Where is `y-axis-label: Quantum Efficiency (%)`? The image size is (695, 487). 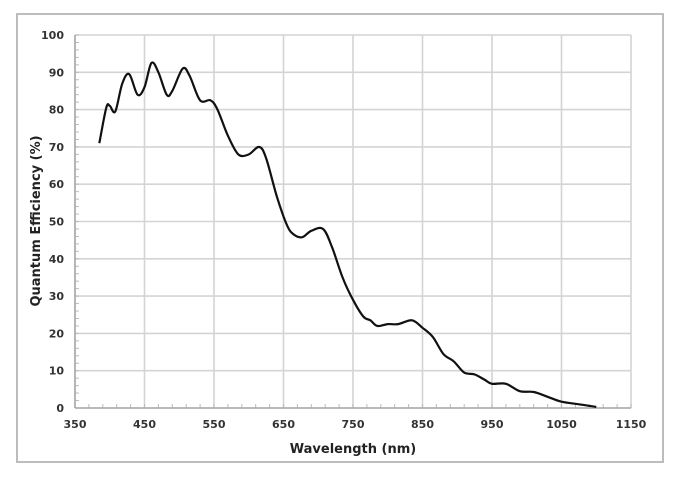
y-axis-label: Quantum Efficiency (%) is located at coordinates (36, 220).